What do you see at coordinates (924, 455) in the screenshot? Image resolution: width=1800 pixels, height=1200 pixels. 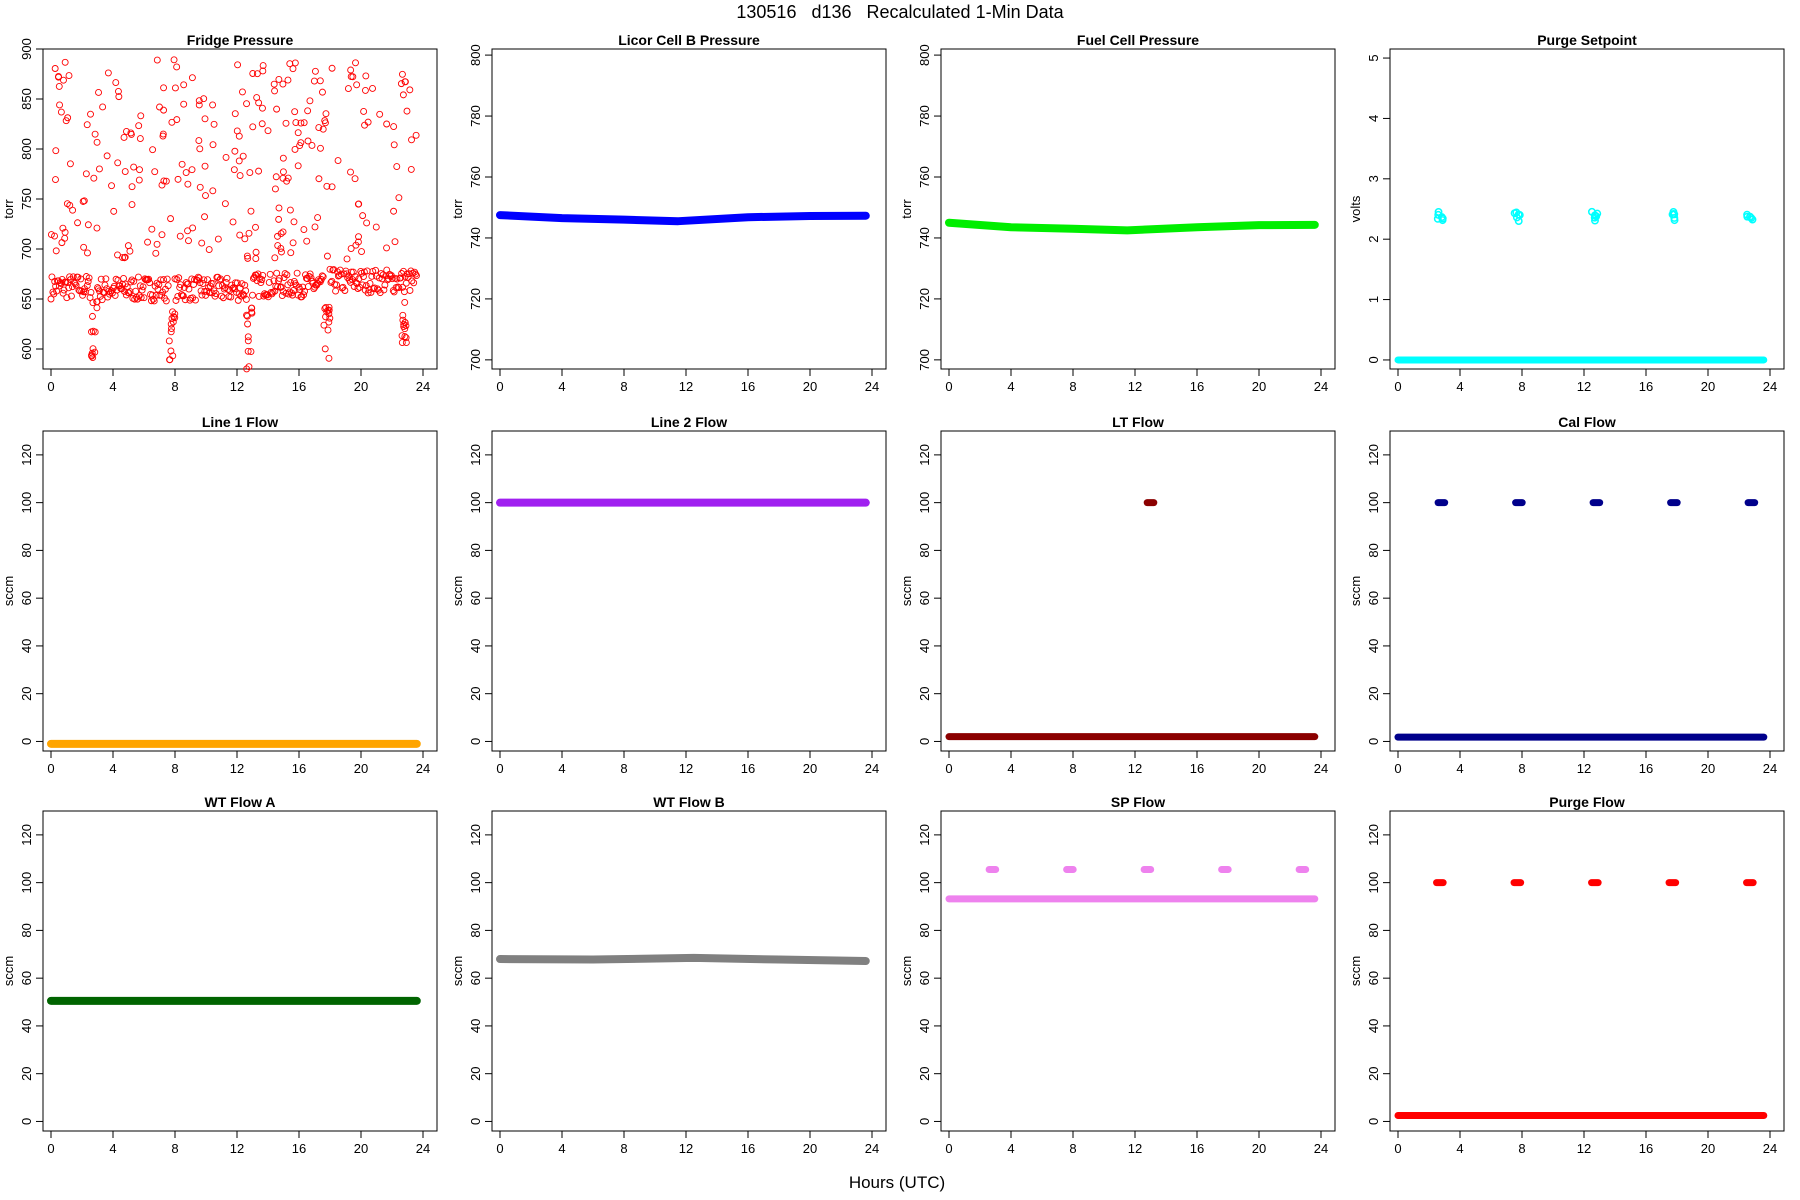 I see `y-tick-label: 120` at bounding box center [924, 455].